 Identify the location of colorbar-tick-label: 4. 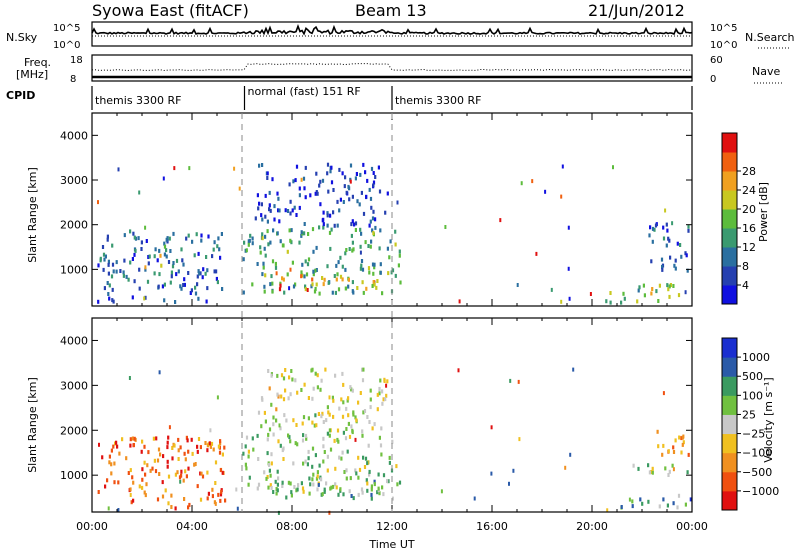
(745, 285).